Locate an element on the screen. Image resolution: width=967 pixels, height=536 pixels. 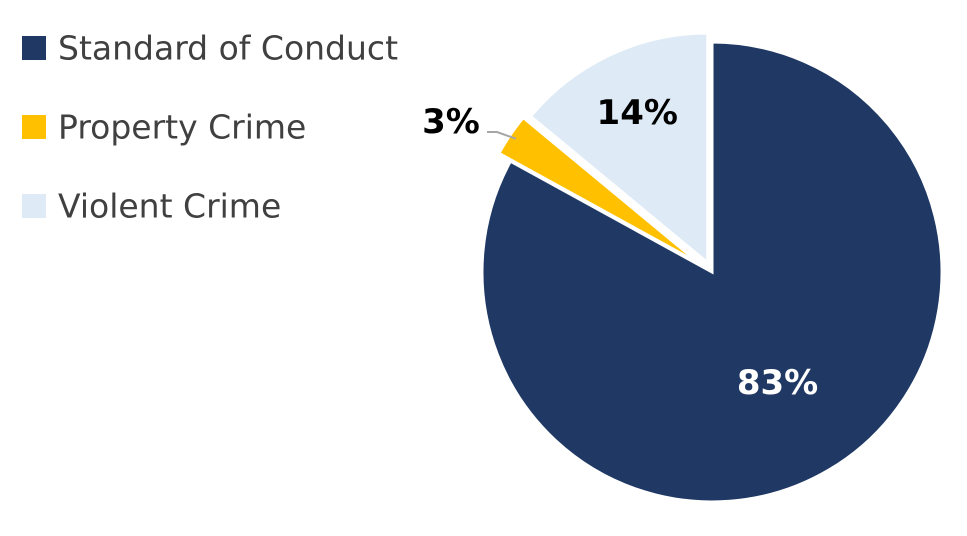
legend-label-violent-crime: Violent Crime is located at coordinates (169, 206).